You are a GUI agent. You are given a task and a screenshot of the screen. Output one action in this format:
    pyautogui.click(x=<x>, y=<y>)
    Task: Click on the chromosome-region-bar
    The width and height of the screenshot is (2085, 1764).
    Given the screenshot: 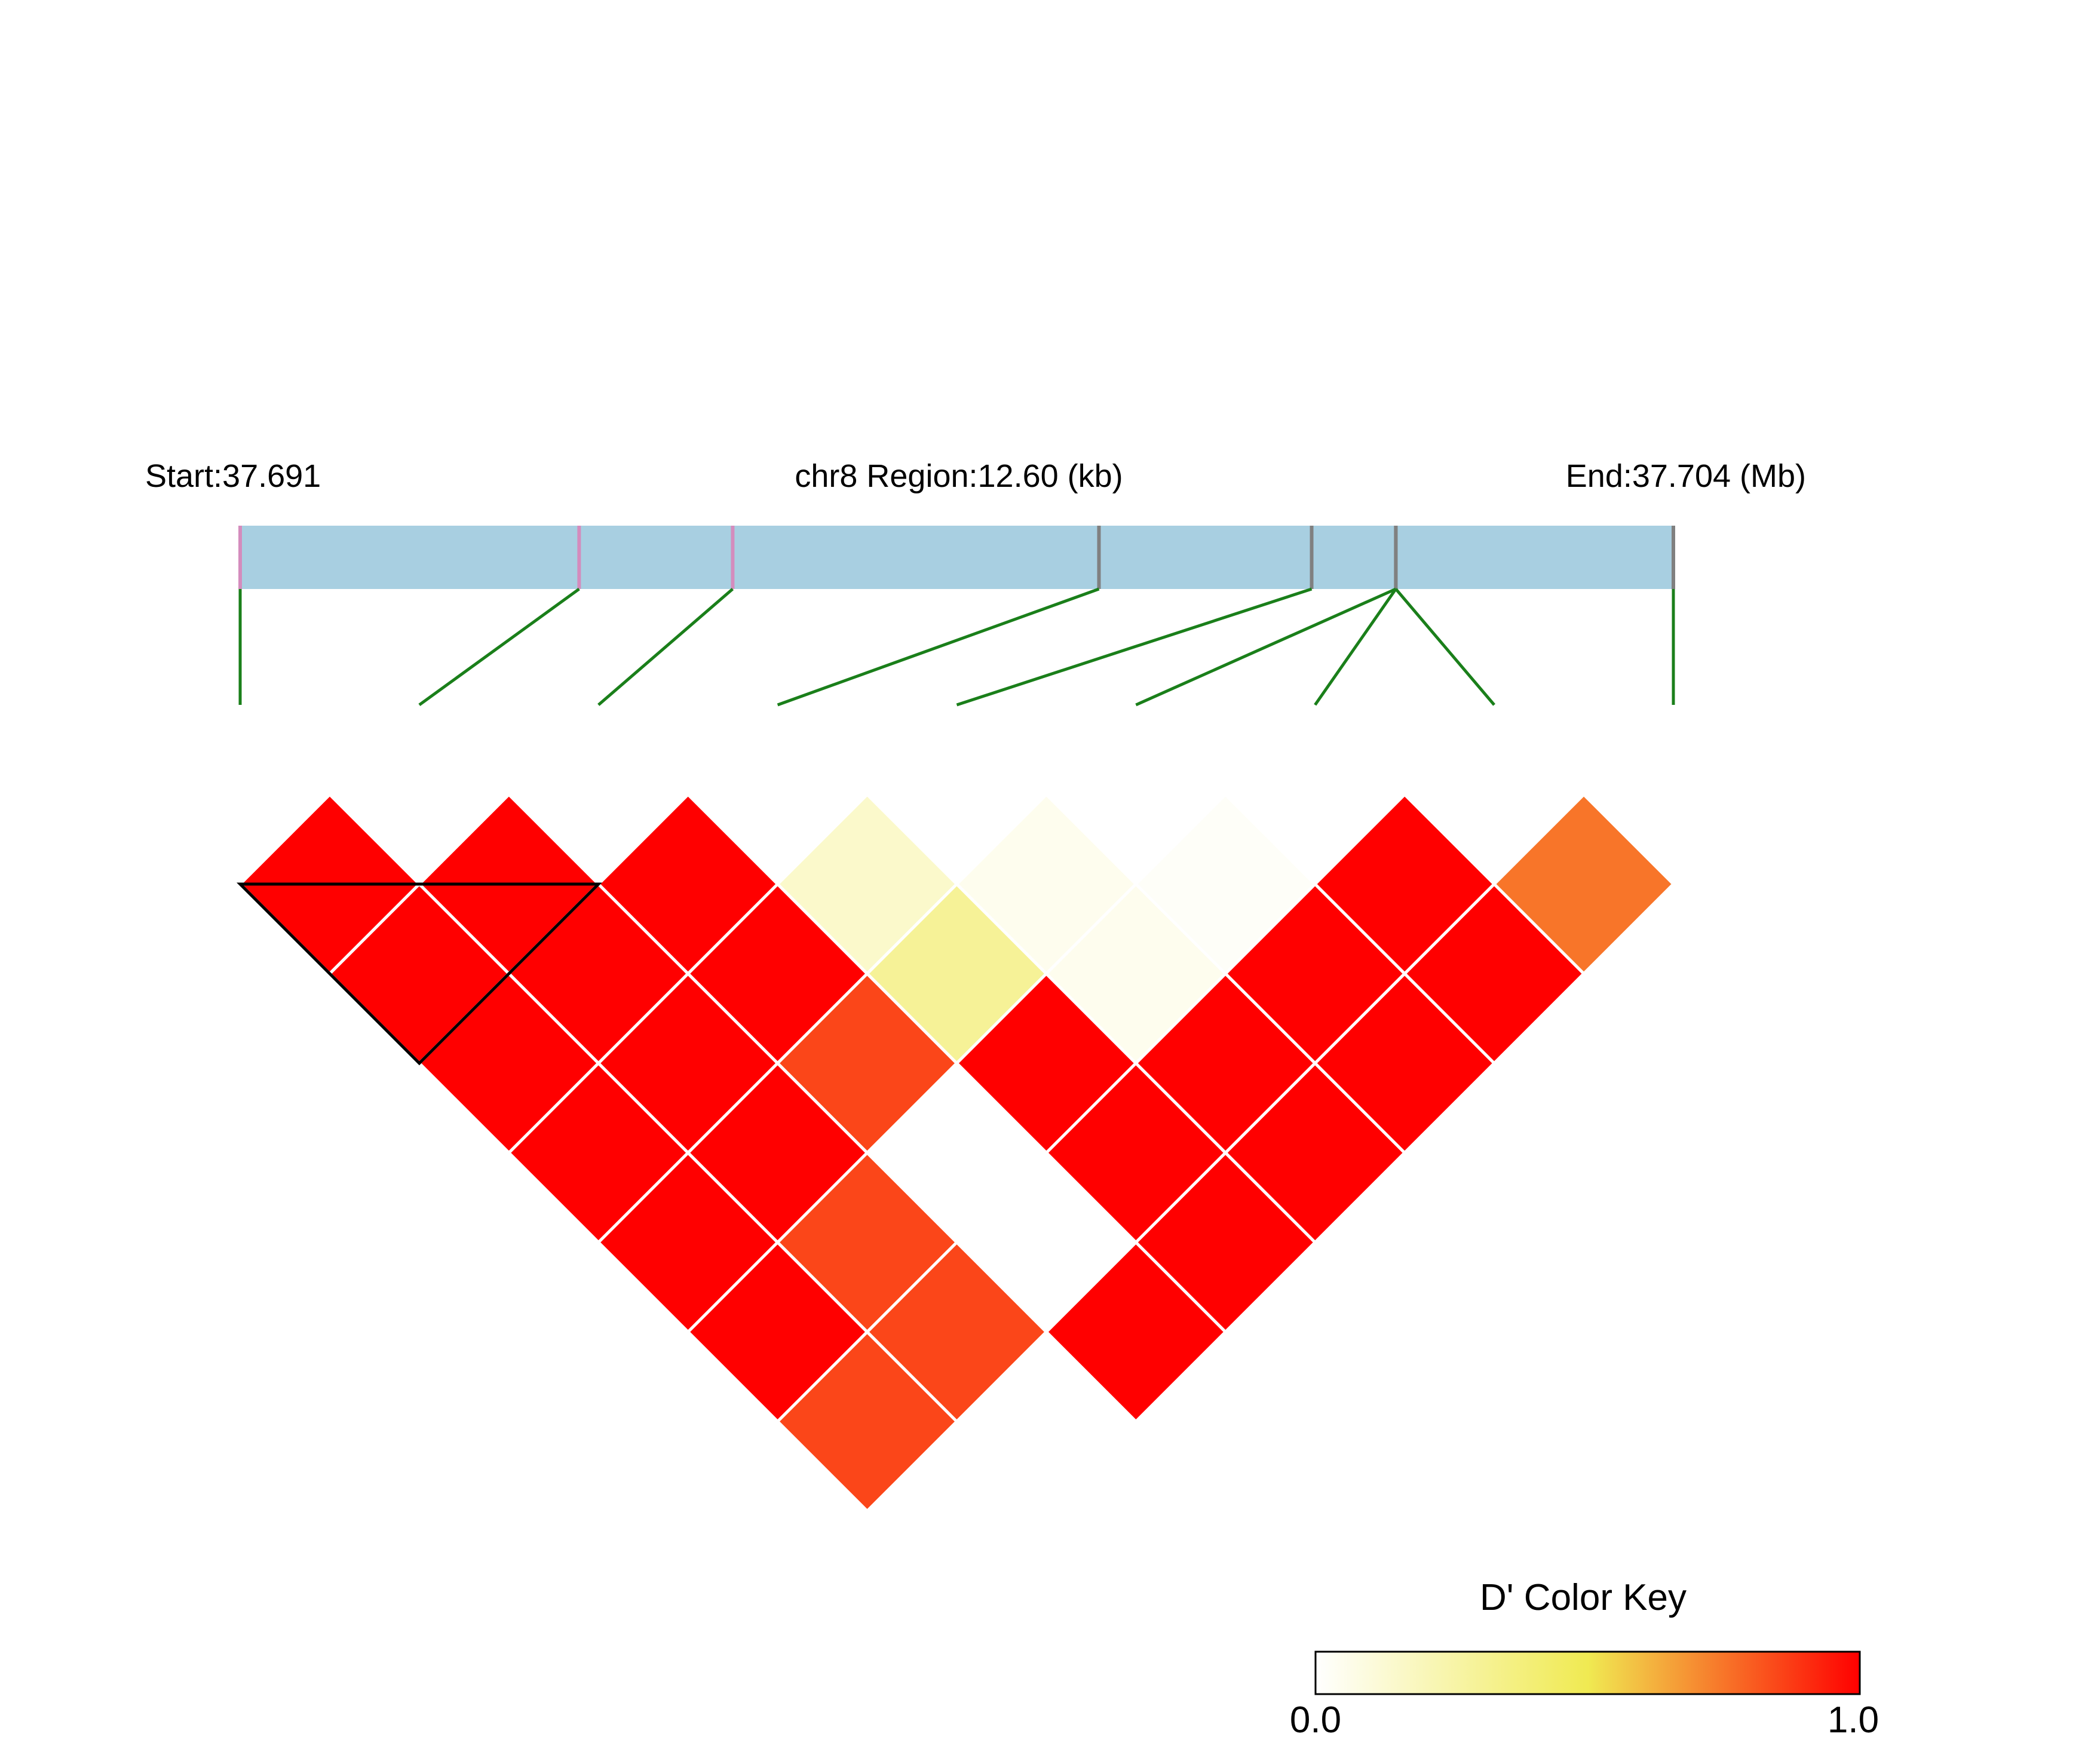 What is the action you would take?
    pyautogui.click(x=956, y=557)
    